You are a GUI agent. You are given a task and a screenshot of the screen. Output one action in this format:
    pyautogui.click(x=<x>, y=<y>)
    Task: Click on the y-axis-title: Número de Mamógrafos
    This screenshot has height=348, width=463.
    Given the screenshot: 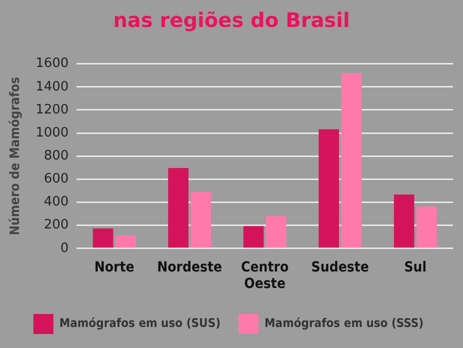 What is the action you would take?
    pyautogui.click(x=16, y=156)
    